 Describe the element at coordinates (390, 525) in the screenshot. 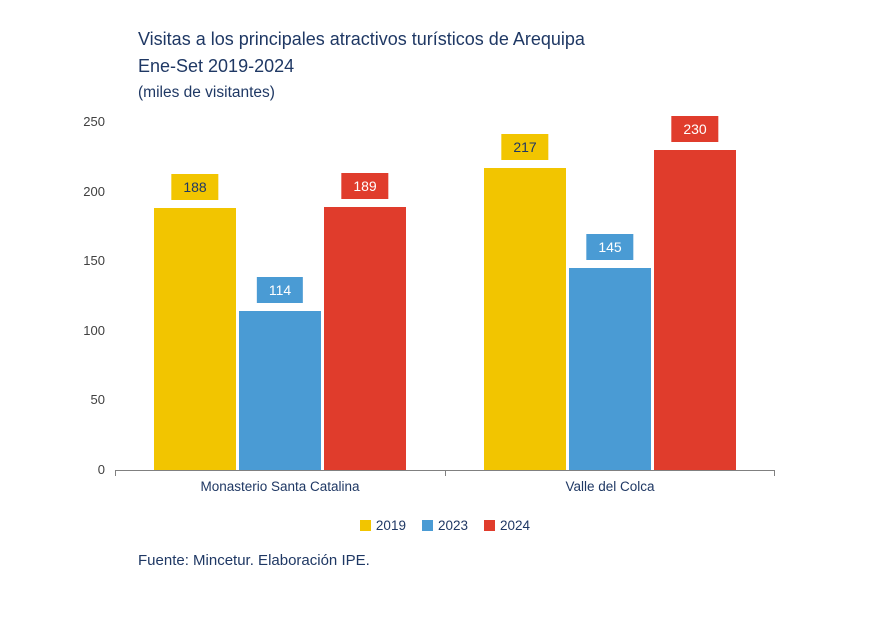

I see `legend-label: 2019` at that location.